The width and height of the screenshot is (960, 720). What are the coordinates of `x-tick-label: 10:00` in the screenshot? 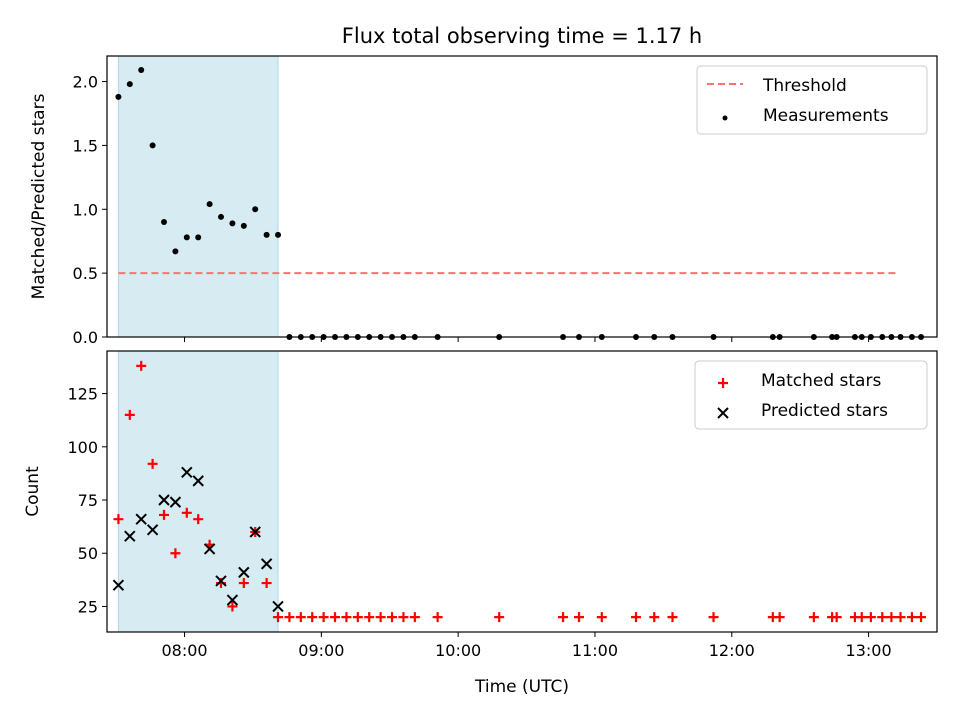 It's located at (458, 650).